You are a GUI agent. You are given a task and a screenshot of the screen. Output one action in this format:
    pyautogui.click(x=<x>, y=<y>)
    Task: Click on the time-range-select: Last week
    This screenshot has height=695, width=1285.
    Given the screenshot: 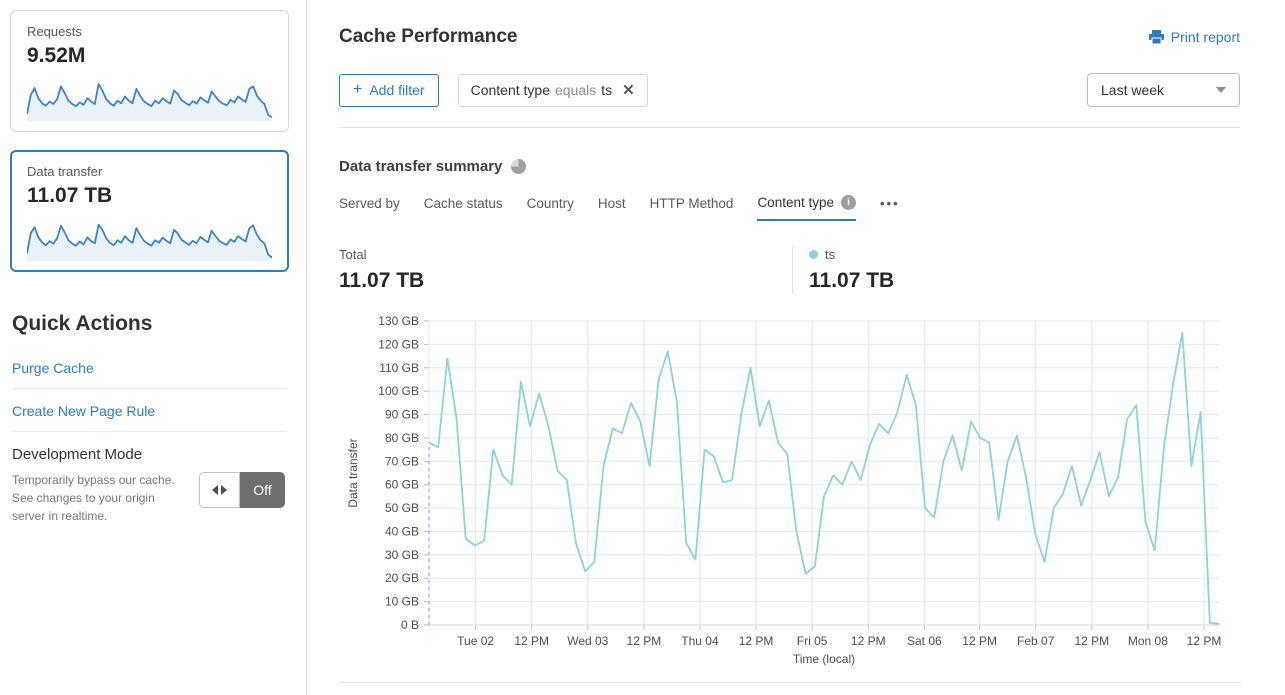 What is the action you would take?
    pyautogui.click(x=1163, y=90)
    